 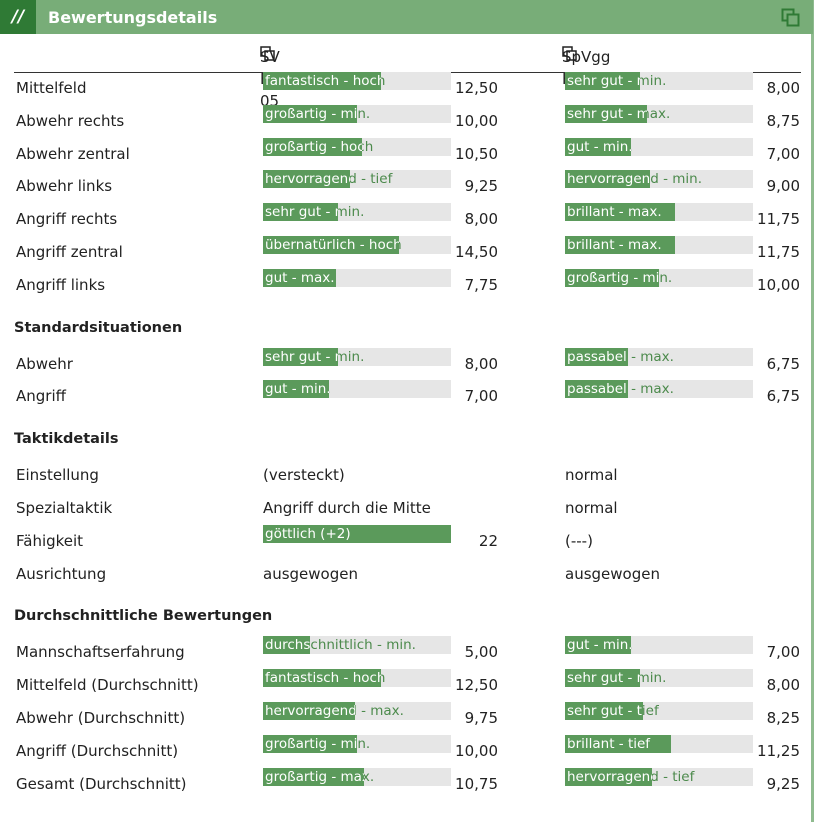 I want to click on rating-text: passabel - max., so click(x=597, y=389).